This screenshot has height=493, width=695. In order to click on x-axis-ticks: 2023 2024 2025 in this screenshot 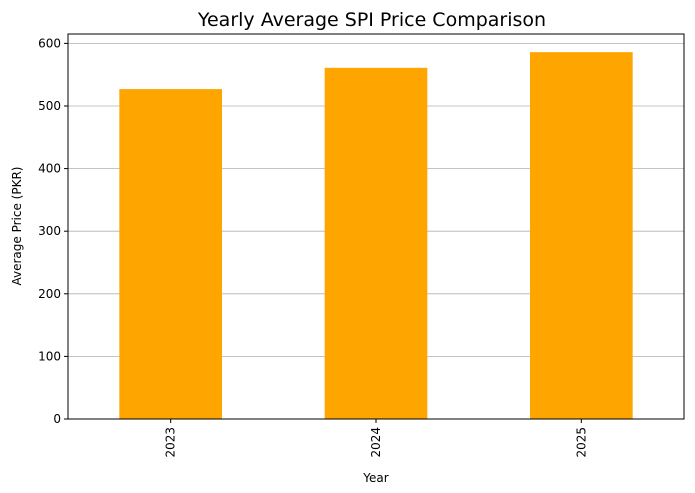, I will do `click(376, 438)`.